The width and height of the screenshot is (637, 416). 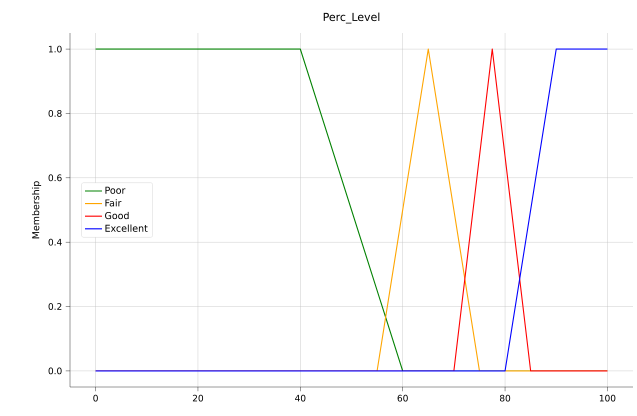 I want to click on y-tick-label: 0.6, so click(x=55, y=178).